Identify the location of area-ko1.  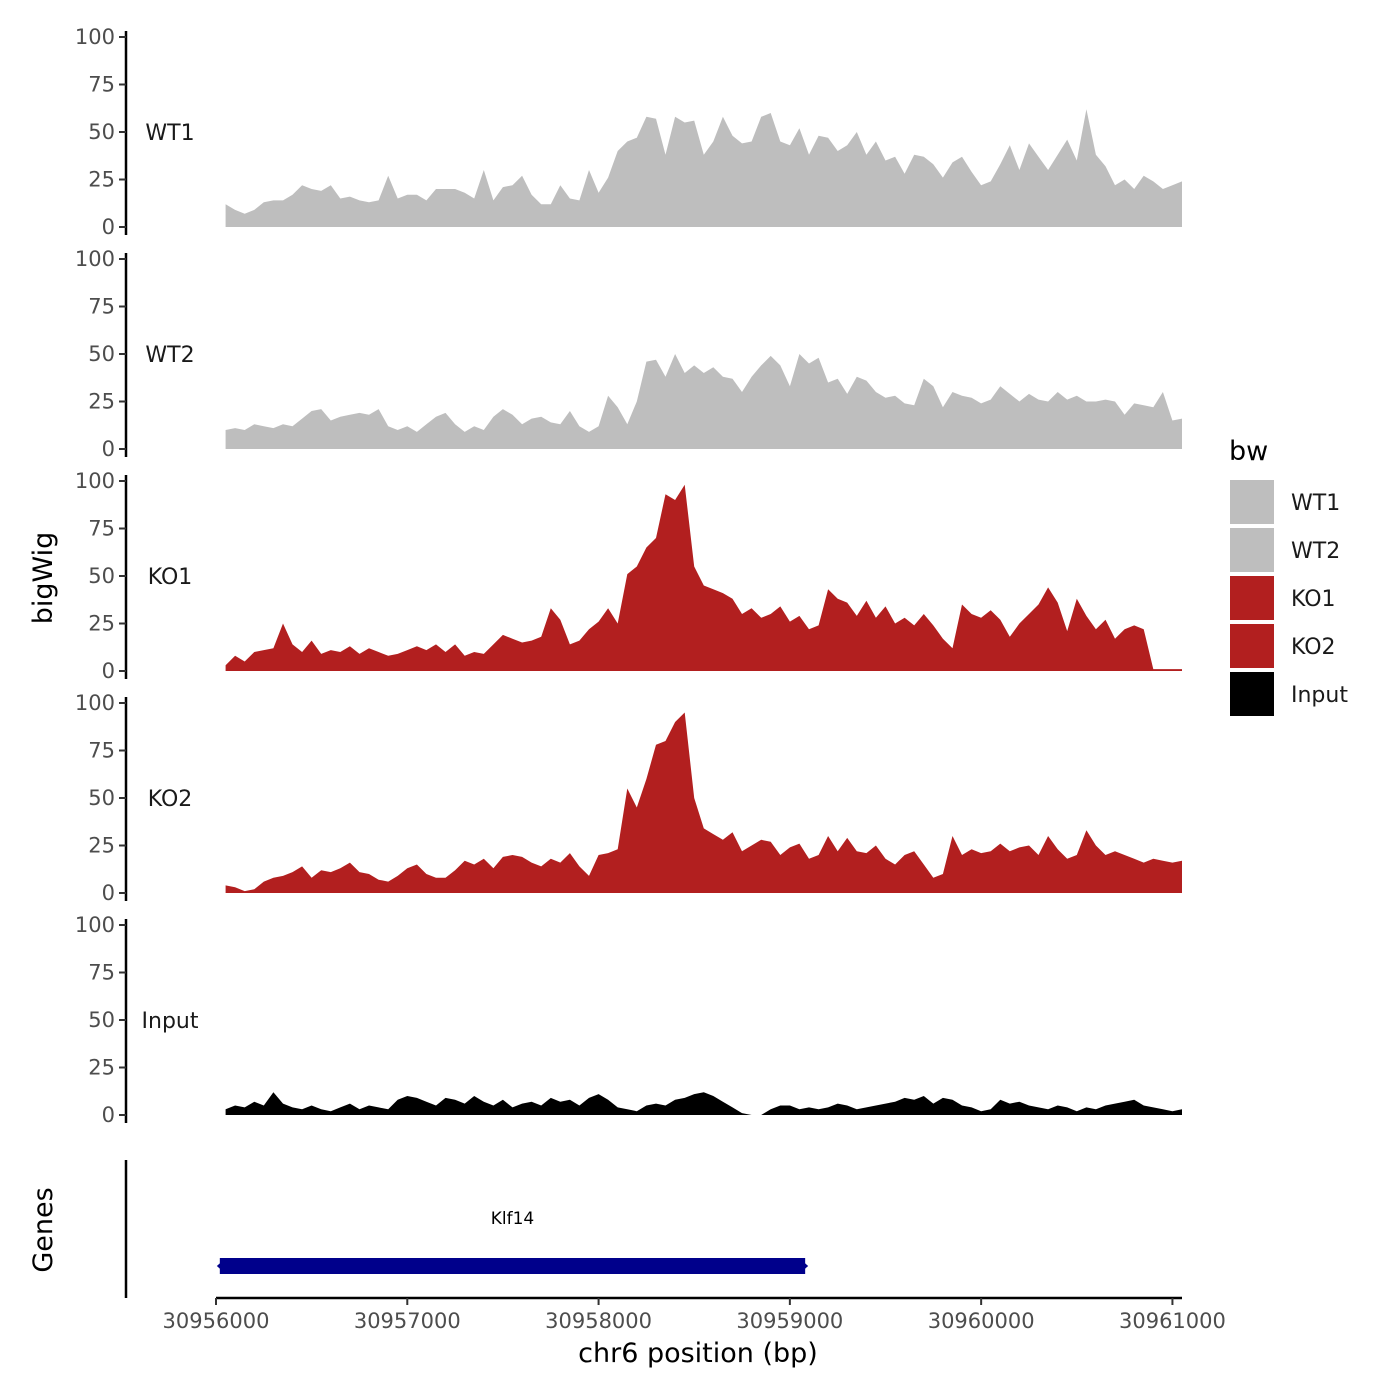
(704, 577).